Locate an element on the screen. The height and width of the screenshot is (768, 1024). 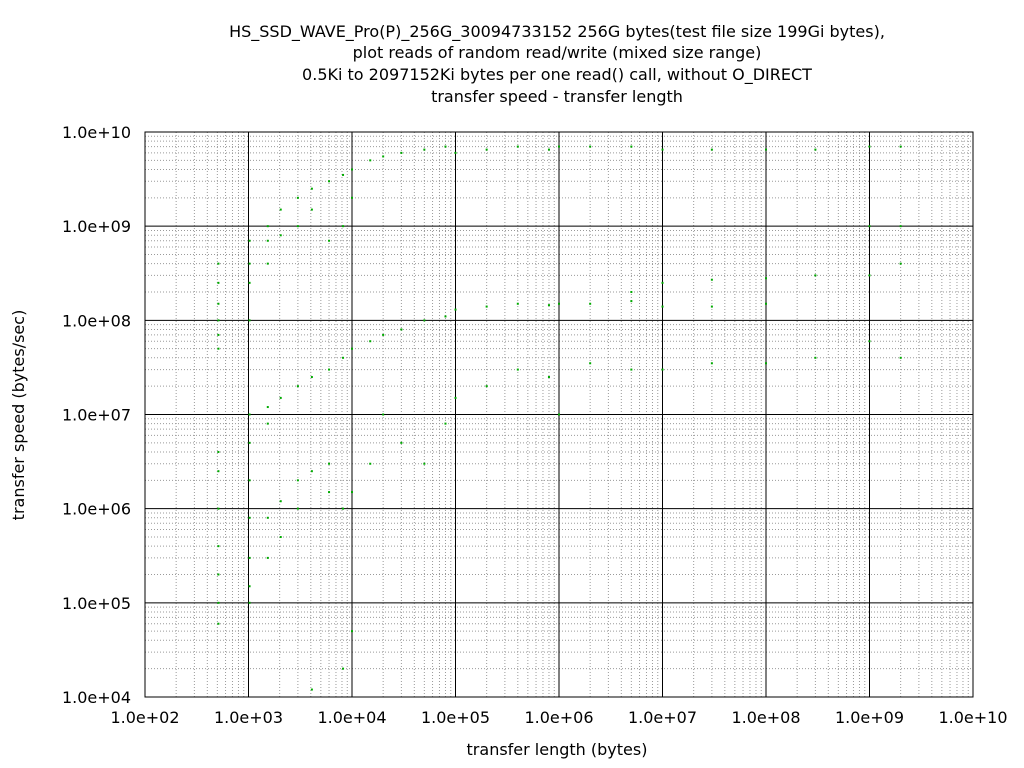
y-axis-title: transfer speed (bytes/sec) is located at coordinates (18, 415).